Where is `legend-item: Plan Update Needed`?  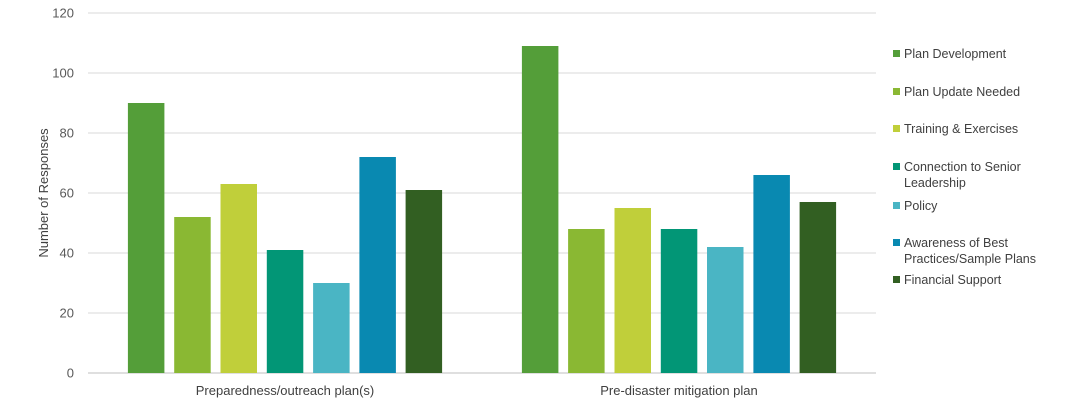 legend-item: Plan Update Needed is located at coordinates (976, 92).